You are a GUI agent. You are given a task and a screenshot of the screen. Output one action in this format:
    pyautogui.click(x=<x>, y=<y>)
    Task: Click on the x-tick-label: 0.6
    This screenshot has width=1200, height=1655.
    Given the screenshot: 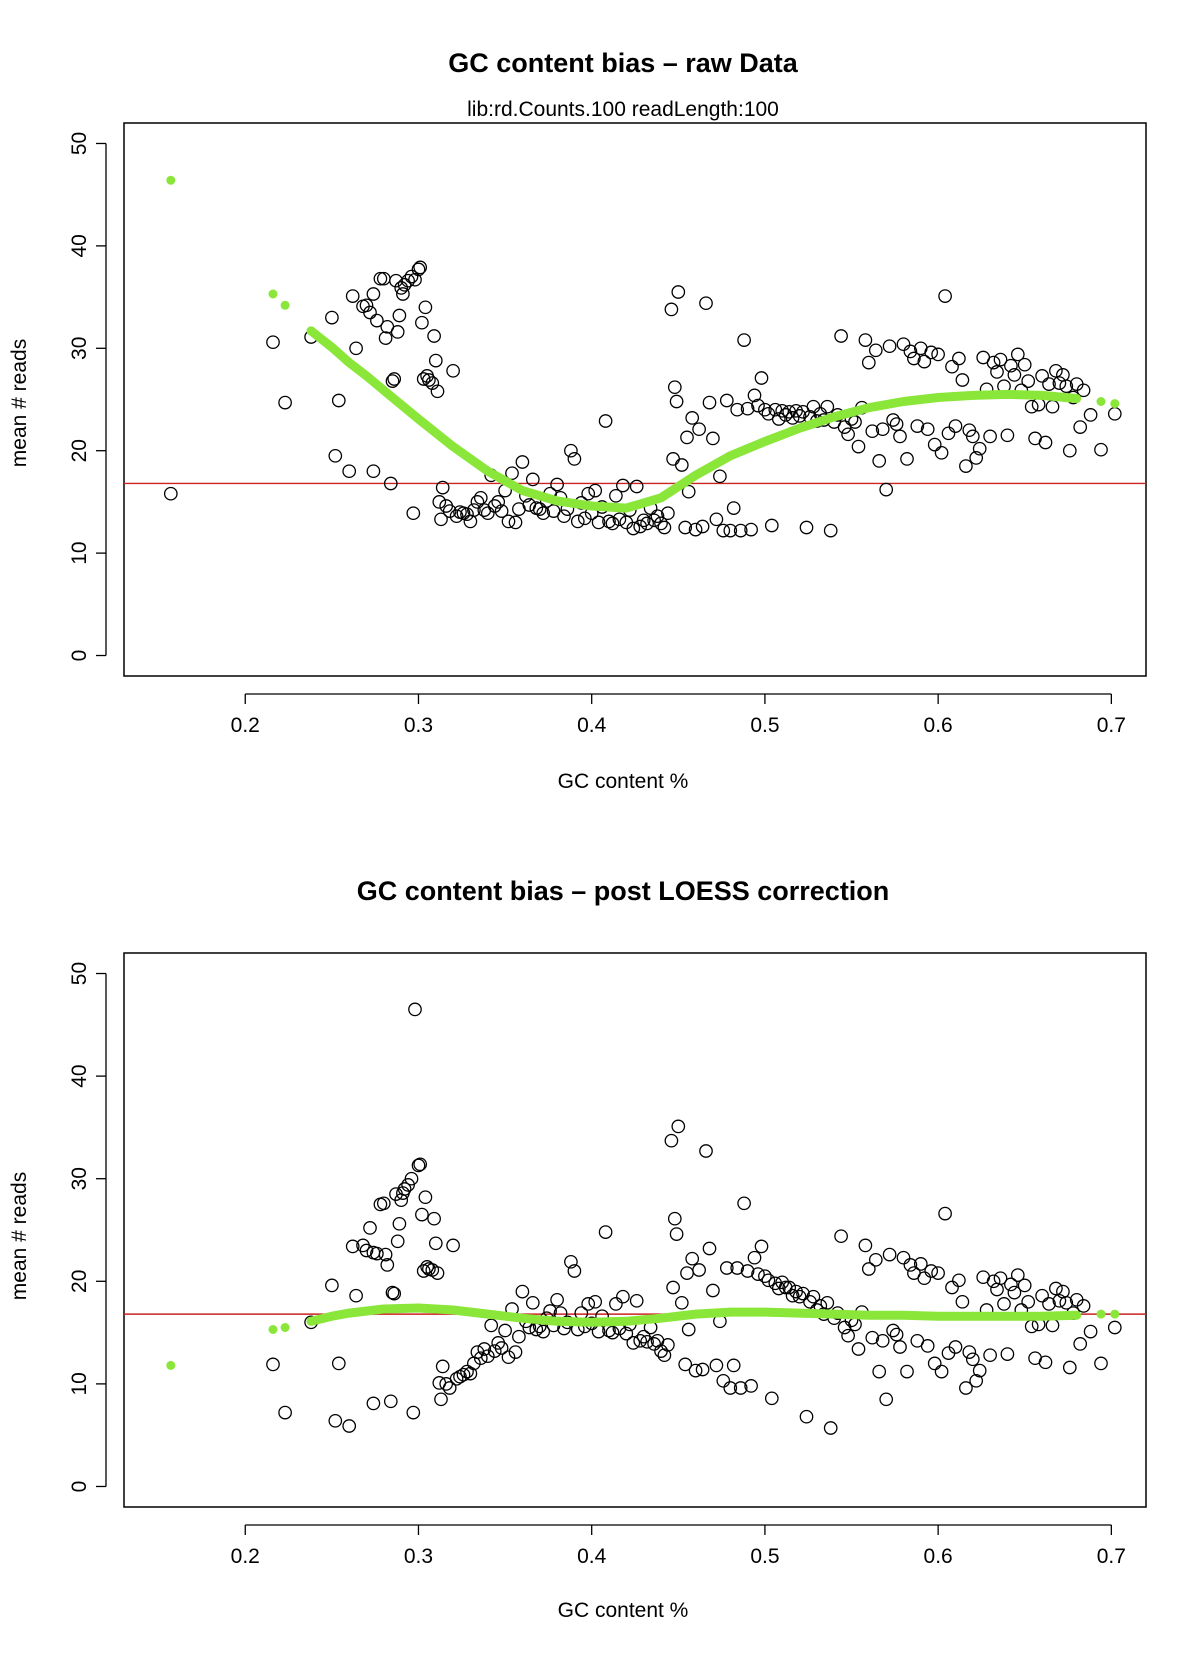 What is the action you would take?
    pyautogui.click(x=938, y=725)
    